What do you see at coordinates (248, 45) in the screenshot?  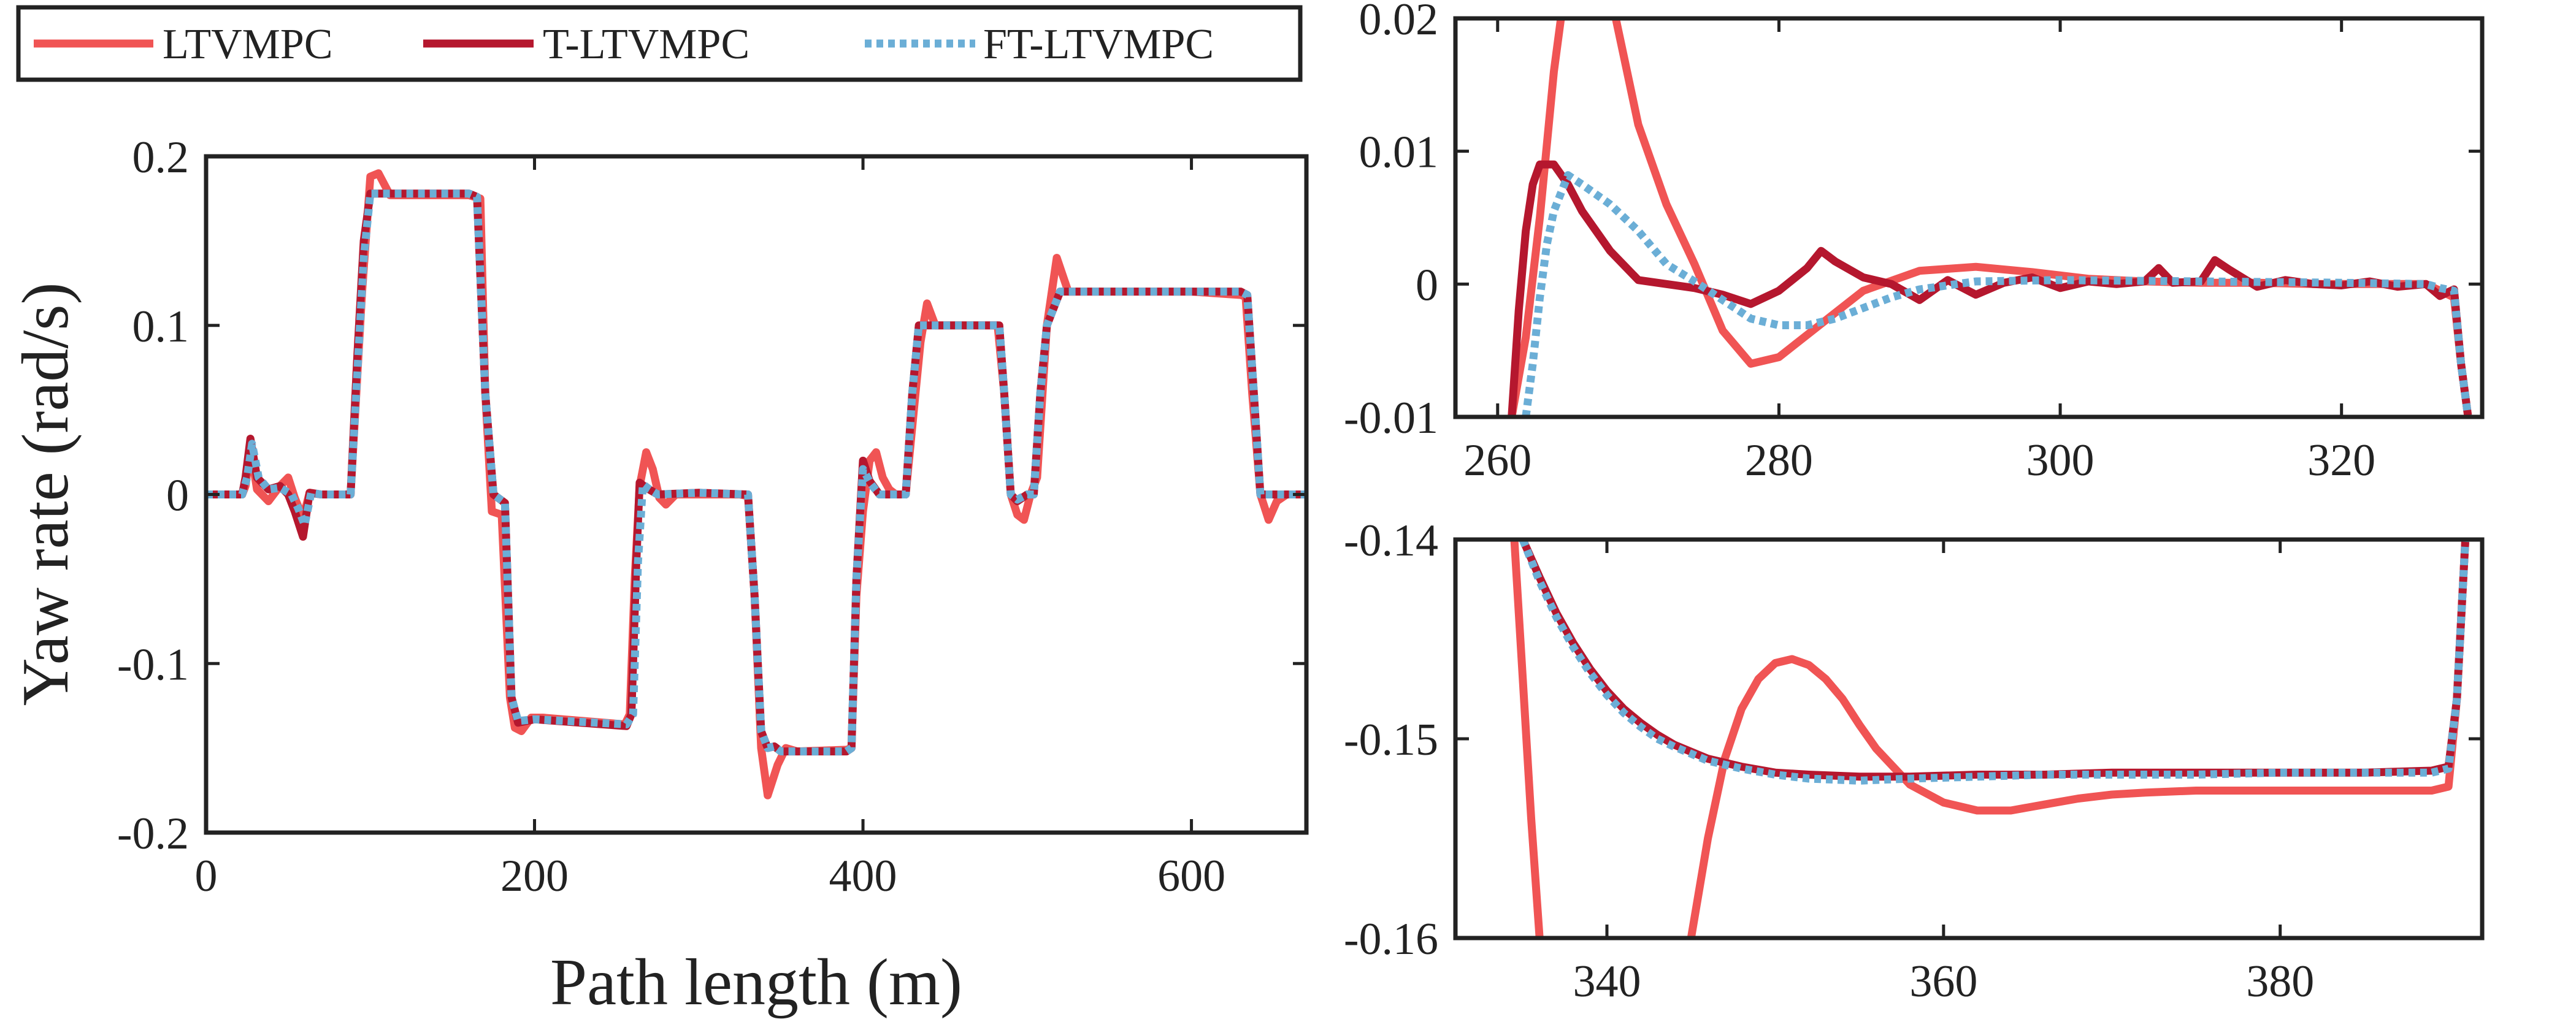 I see `legend-label-ltvmpc: LTVMPC` at bounding box center [248, 45].